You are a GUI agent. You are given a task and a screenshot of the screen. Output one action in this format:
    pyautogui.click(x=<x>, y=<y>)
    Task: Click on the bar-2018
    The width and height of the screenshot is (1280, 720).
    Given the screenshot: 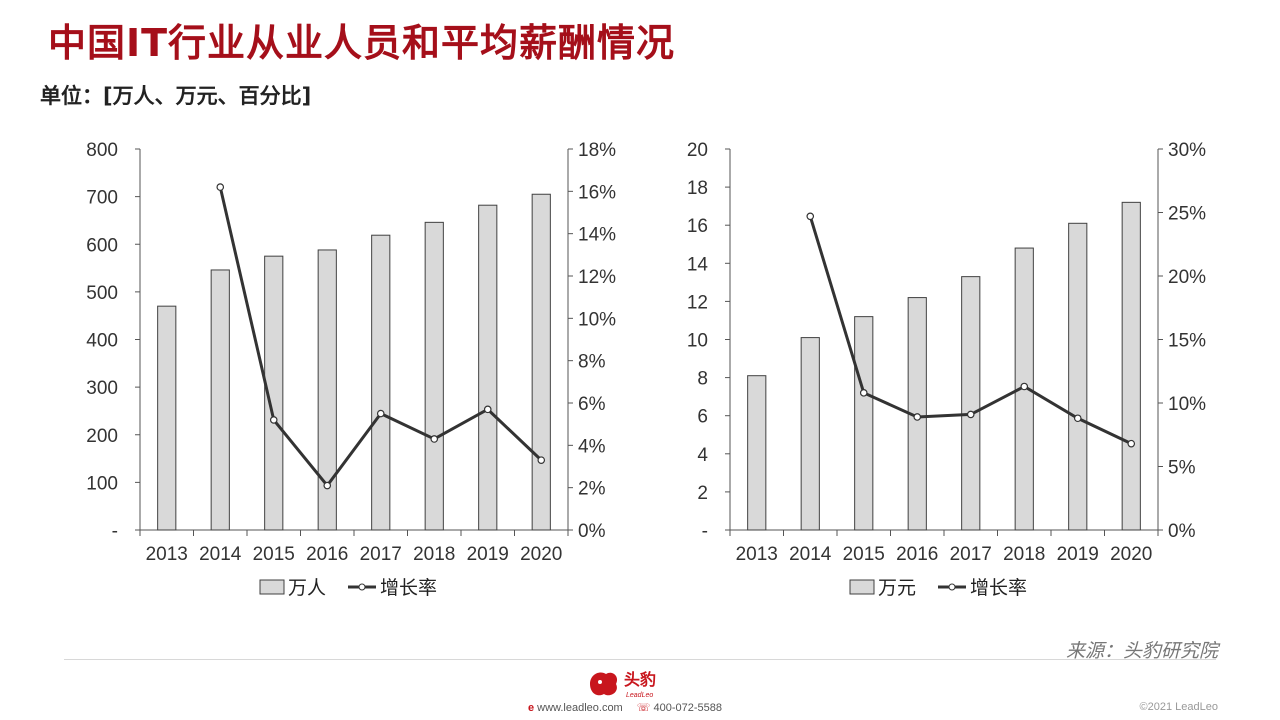 What is the action you would take?
    pyautogui.click(x=434, y=376)
    